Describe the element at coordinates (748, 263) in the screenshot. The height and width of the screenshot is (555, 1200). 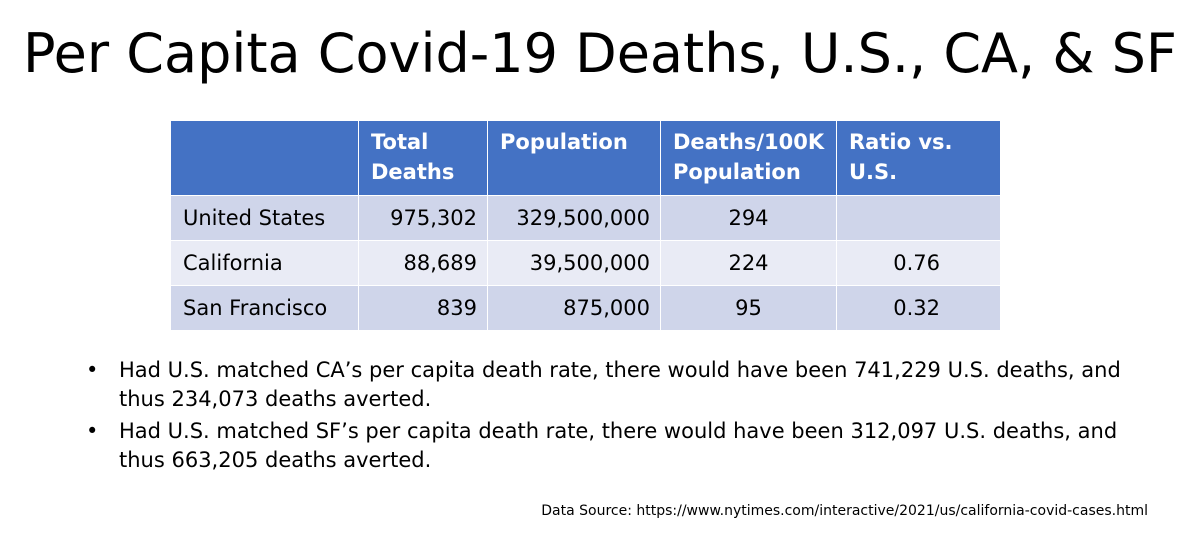
I see `deaths-per-100k-cell: 224` at that location.